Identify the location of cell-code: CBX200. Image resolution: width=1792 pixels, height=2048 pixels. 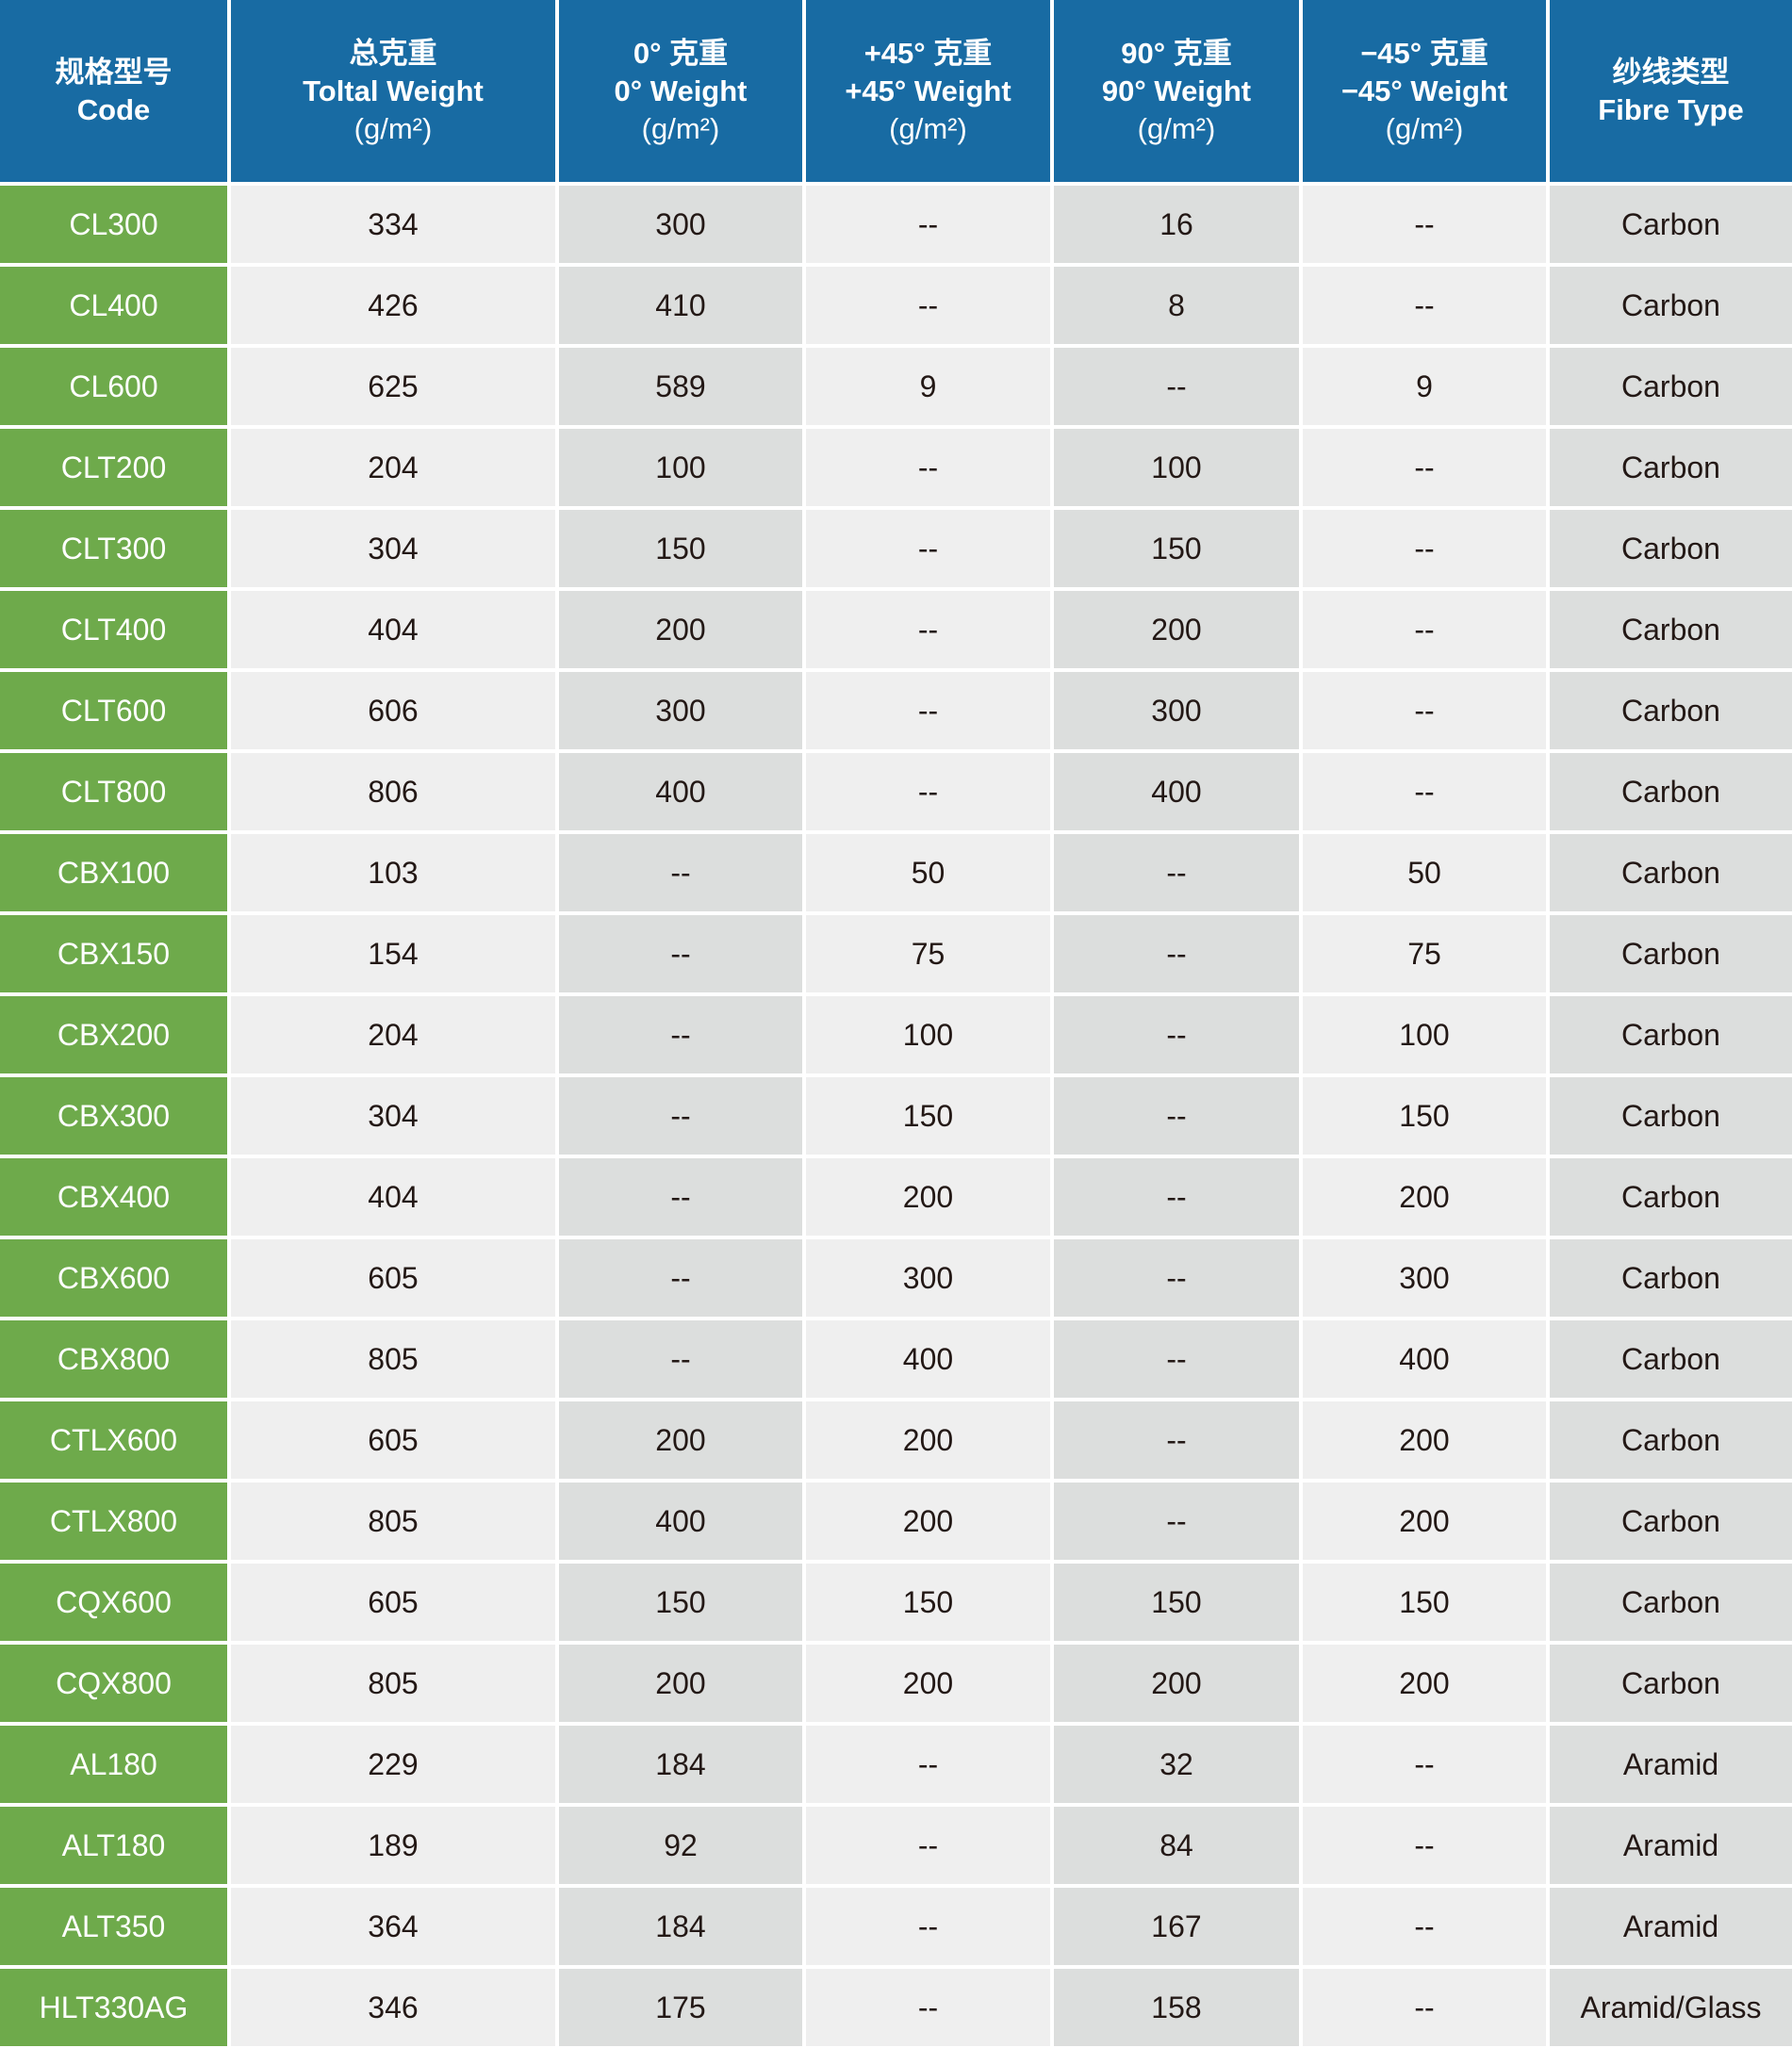
(113, 1034).